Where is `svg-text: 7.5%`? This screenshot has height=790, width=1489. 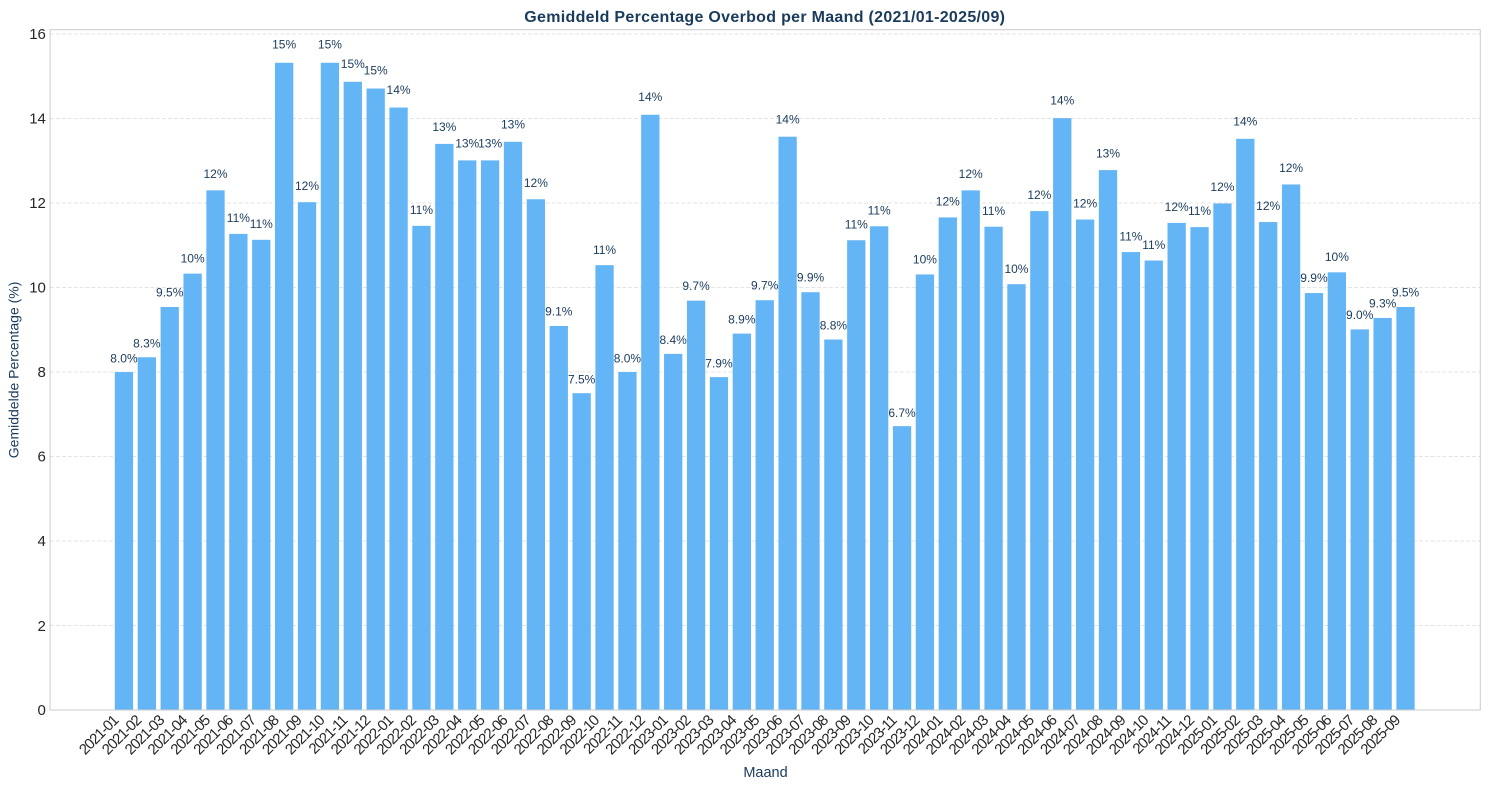
svg-text: 7.5% is located at coordinates (582, 380).